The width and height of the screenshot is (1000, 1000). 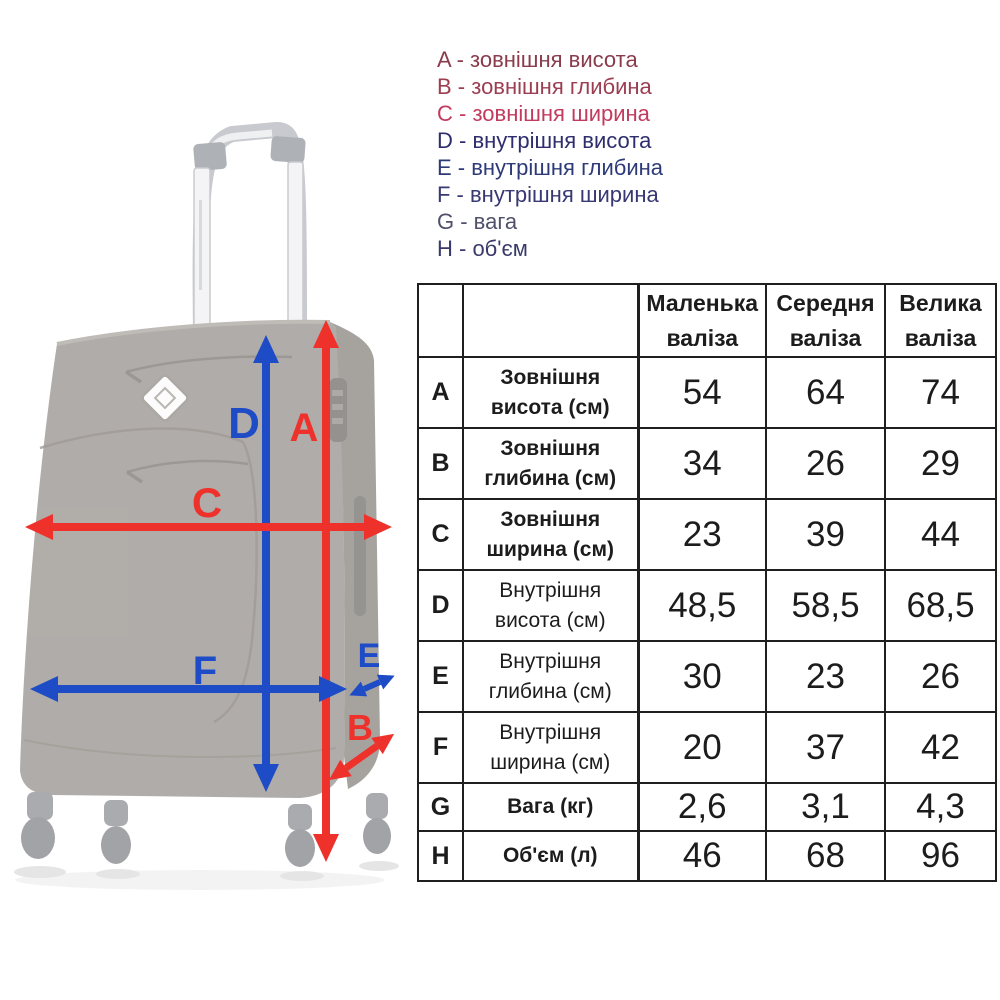 I want to click on table-row-c: C Зовнішня ширина (см) 23 39 44, so click(x=707, y=534).